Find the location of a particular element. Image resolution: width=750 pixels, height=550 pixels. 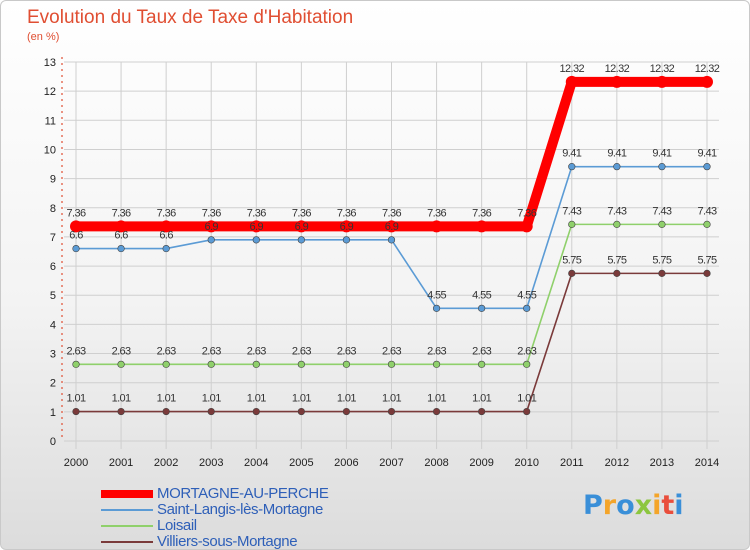

logo-letter: i is located at coordinates (679, 505).